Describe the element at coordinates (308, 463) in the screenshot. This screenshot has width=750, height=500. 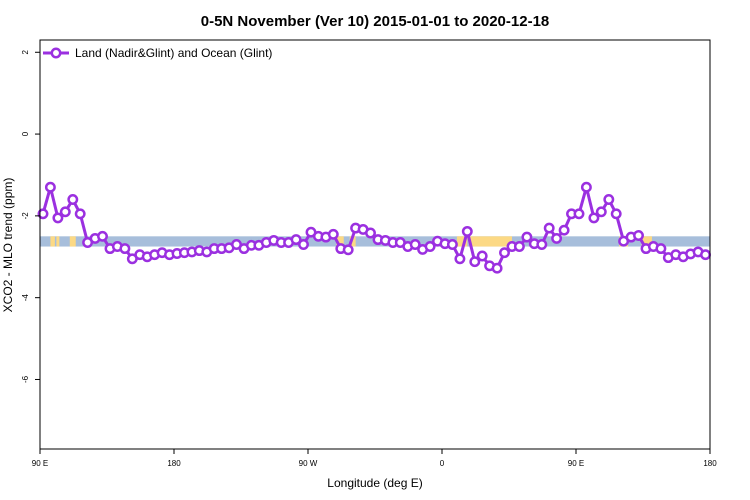
I see `x-tick-label: 90 W` at that location.